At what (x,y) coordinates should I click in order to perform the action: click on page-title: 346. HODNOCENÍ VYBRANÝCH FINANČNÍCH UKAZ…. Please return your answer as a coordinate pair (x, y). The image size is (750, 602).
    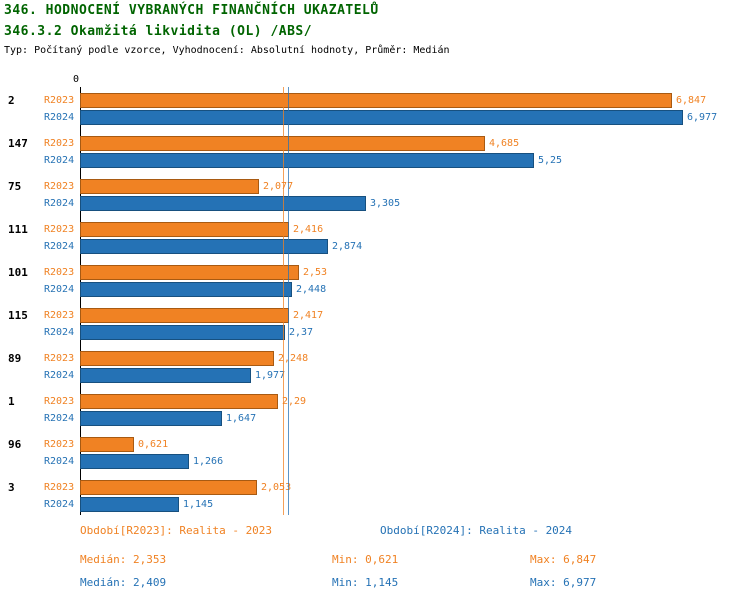
    Looking at the image, I should click on (191, 10).